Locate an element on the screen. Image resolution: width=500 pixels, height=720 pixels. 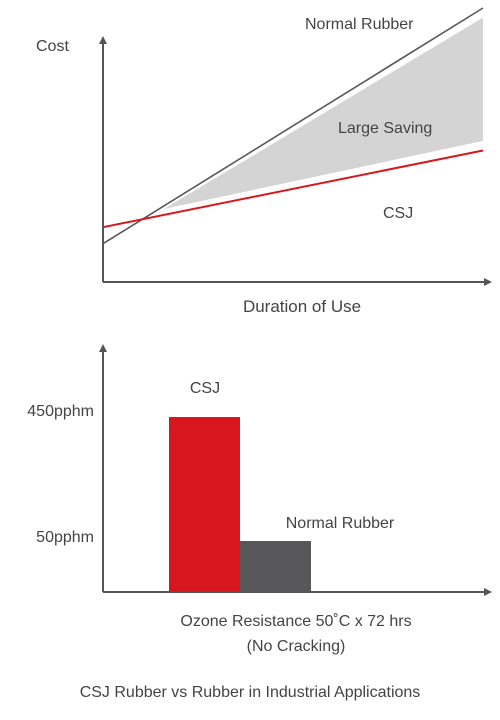
normal-rubber-line-label: Normal Rubber is located at coordinates (359, 24).